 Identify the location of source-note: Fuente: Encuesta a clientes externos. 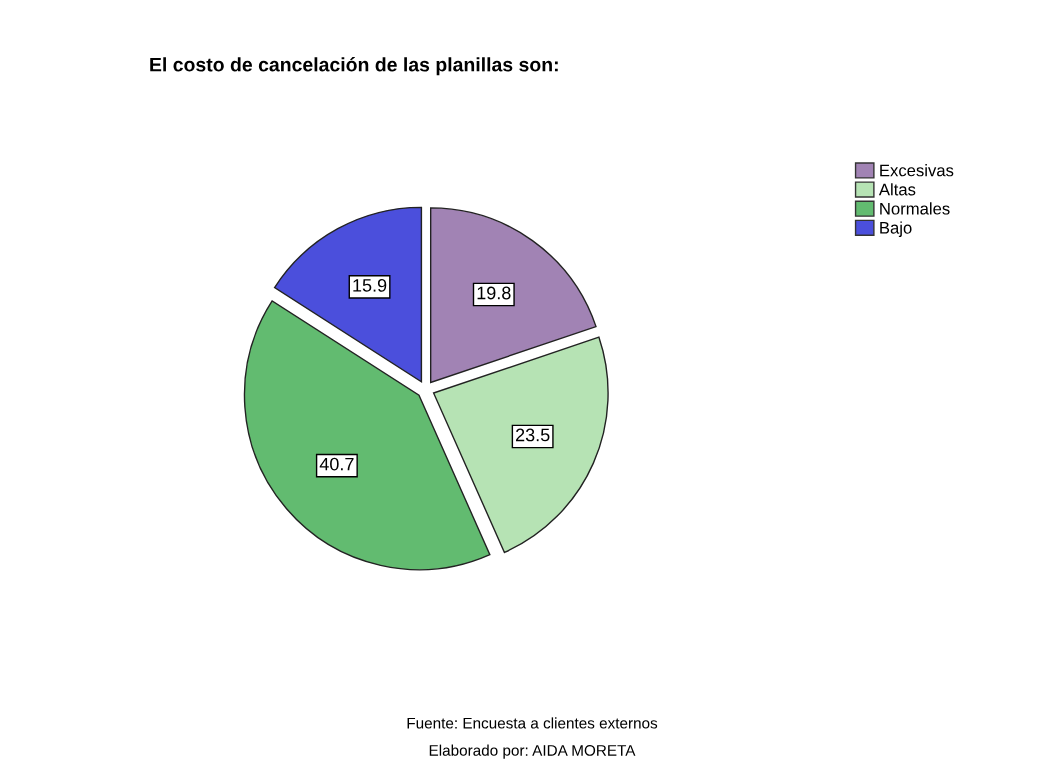
(532, 723).